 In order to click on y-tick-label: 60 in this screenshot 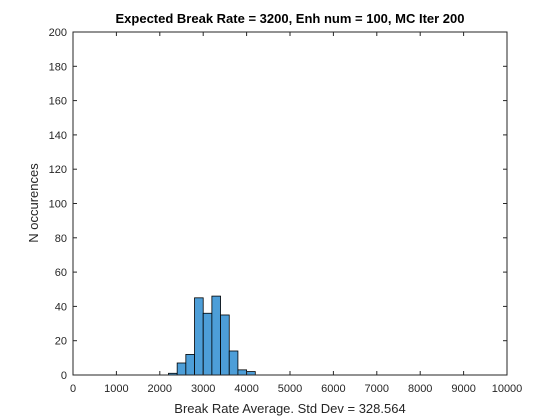, I will do `click(61, 273)`.